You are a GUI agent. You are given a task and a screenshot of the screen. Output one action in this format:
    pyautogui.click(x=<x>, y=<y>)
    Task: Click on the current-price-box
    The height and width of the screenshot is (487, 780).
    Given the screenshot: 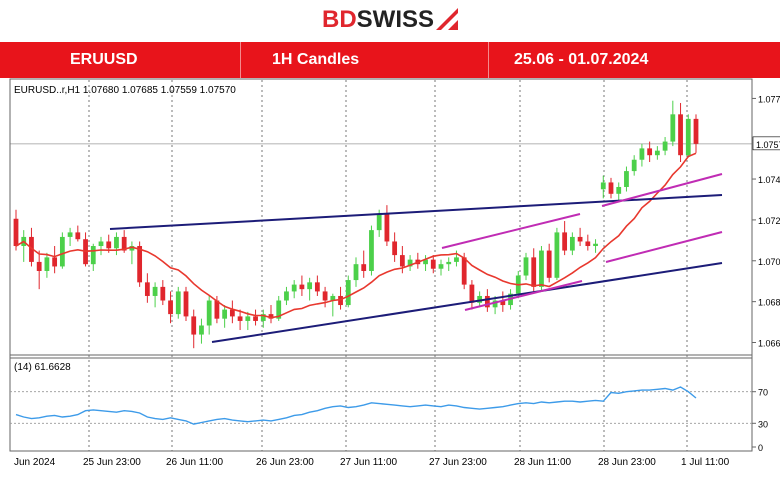 What is the action you would take?
    pyautogui.click(x=766, y=143)
    